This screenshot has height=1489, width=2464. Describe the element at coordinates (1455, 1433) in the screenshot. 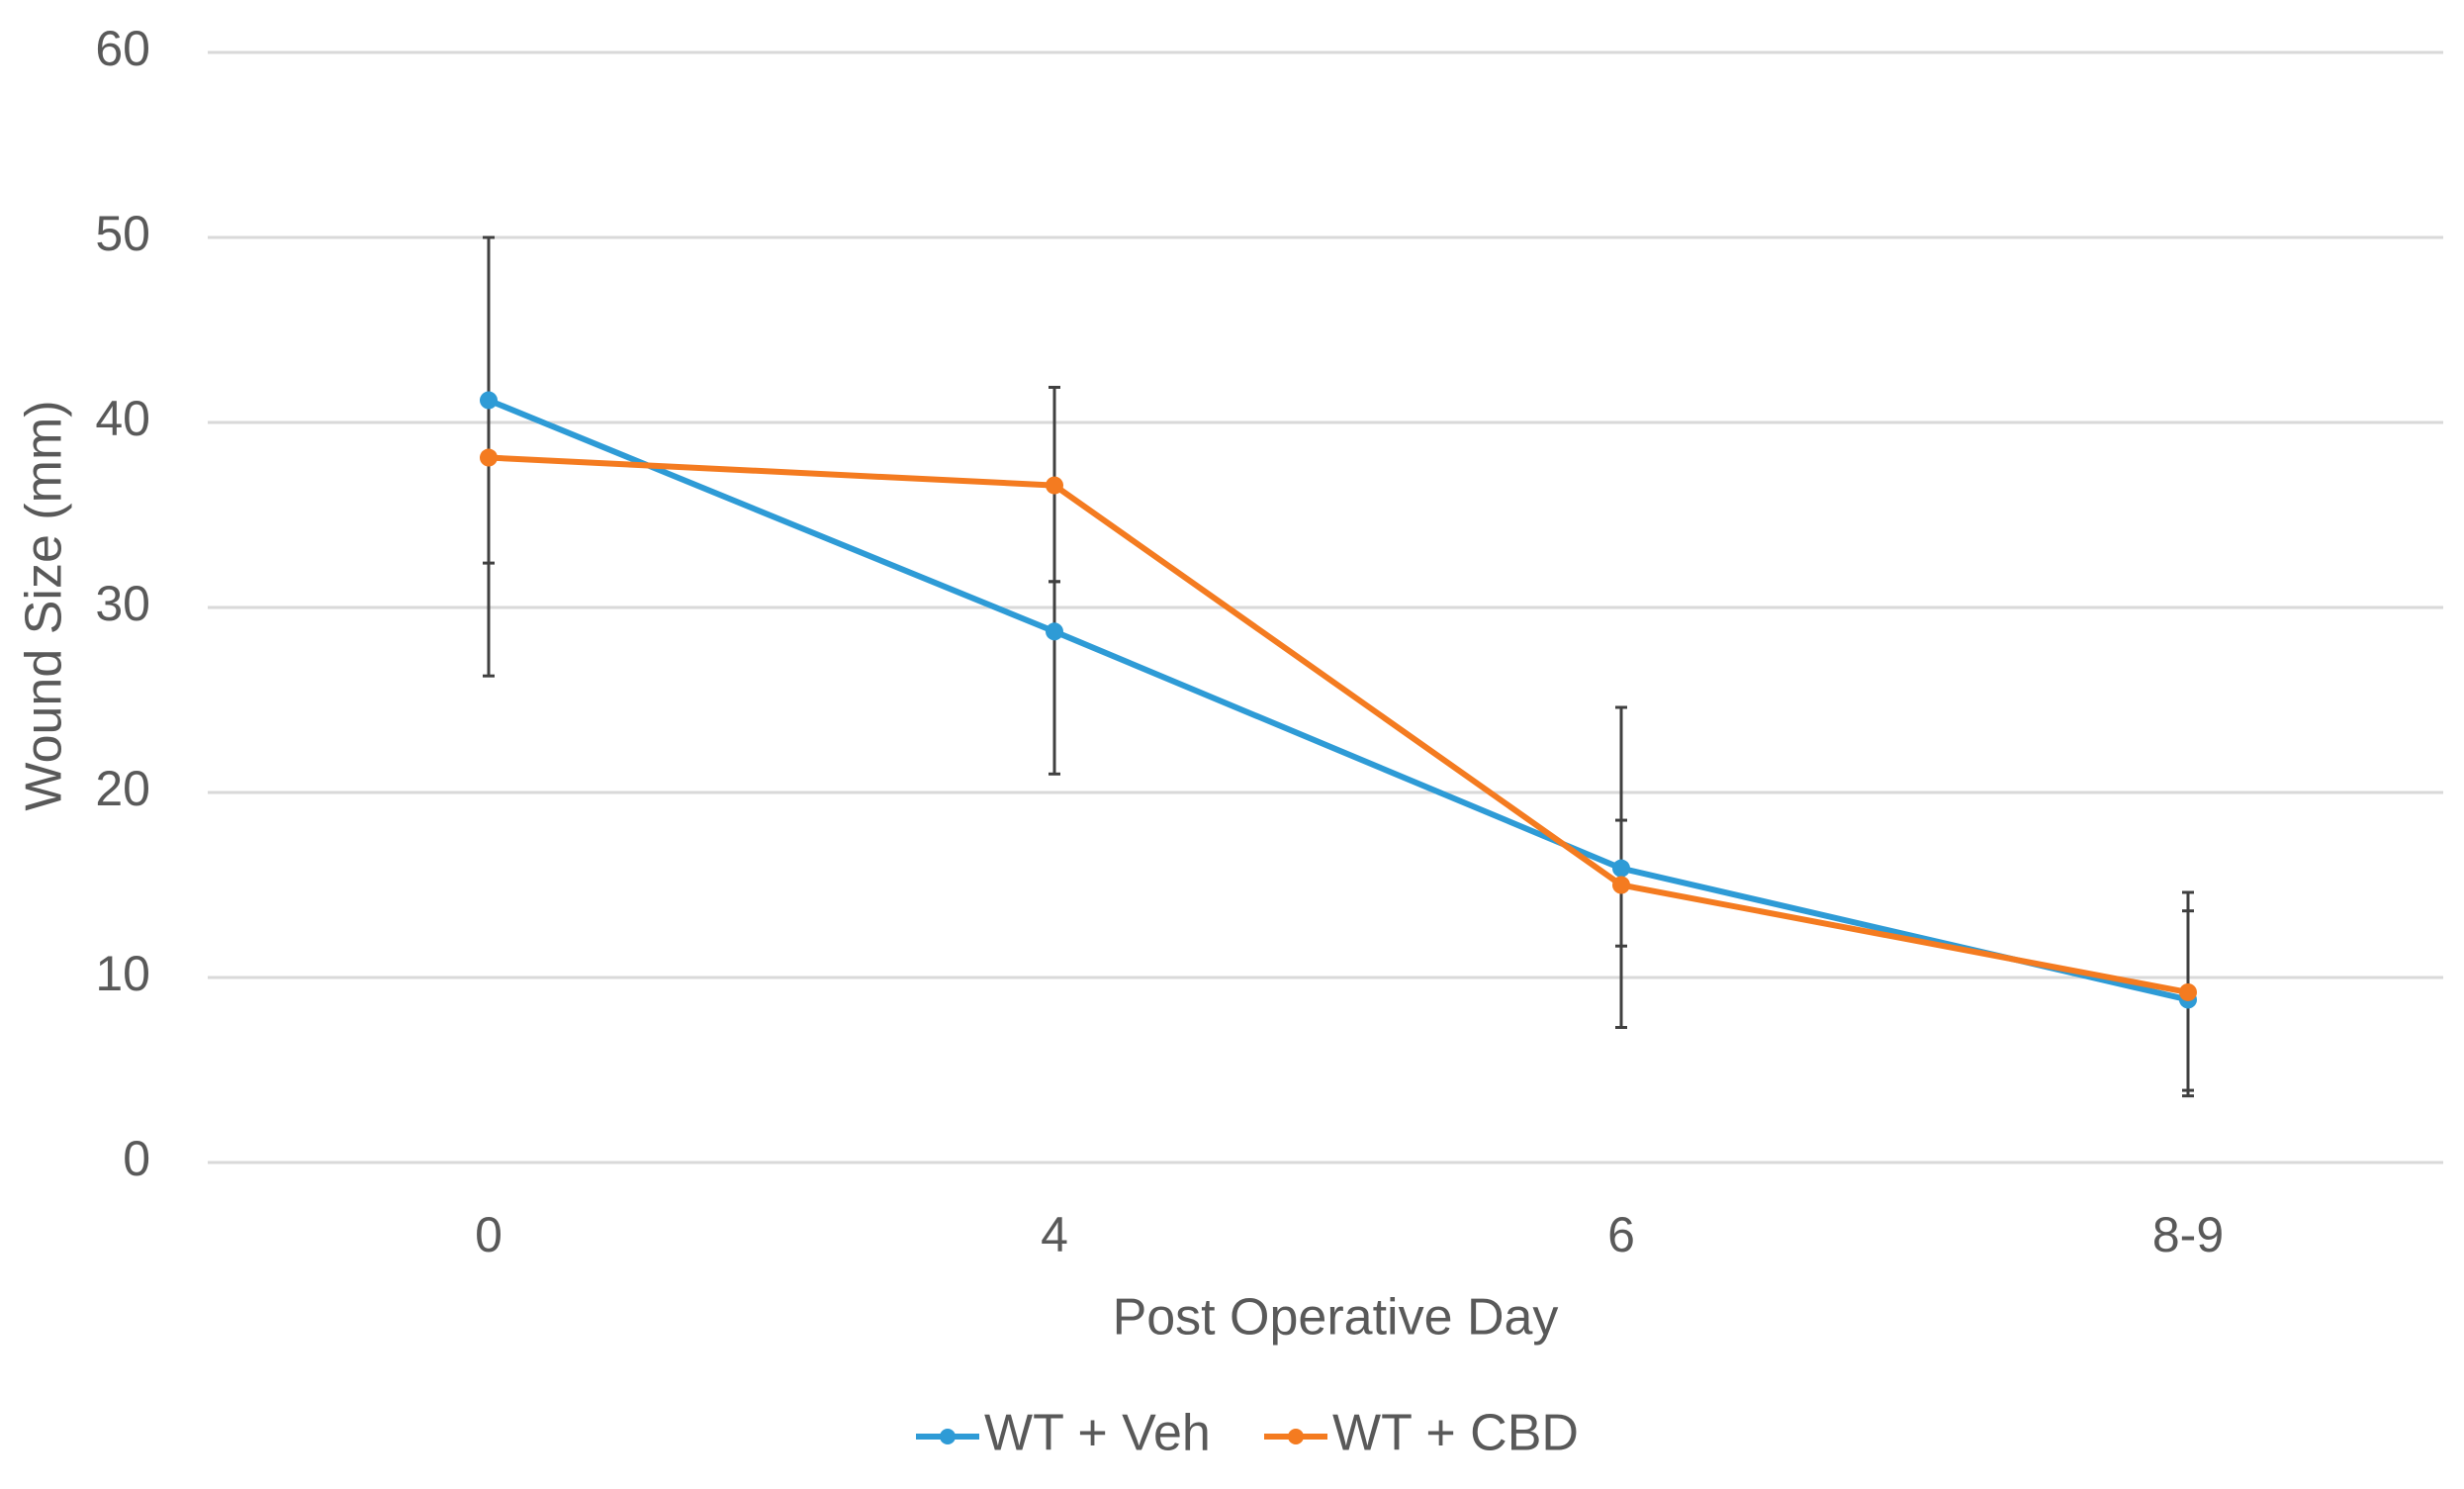

I see `legend-label: WT + CBD` at that location.